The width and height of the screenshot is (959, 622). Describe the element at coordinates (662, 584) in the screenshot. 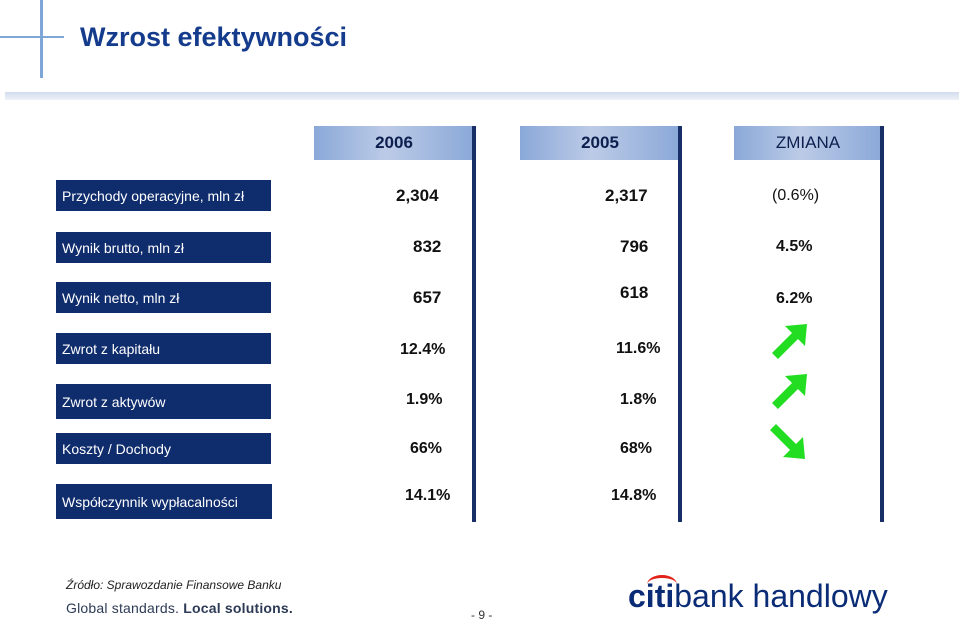

I see `citi-logo-arc-icon` at that location.